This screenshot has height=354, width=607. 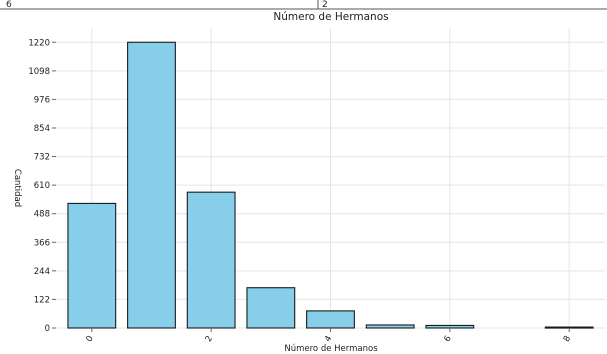 I want to click on y-tick-label: 488, so click(x=42, y=215).